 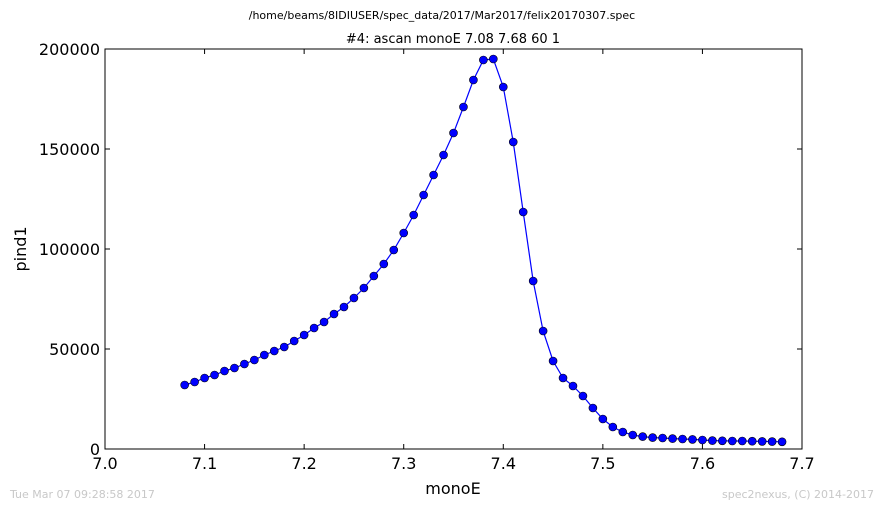 I want to click on x-tick-label: 7.3, so click(x=403, y=463).